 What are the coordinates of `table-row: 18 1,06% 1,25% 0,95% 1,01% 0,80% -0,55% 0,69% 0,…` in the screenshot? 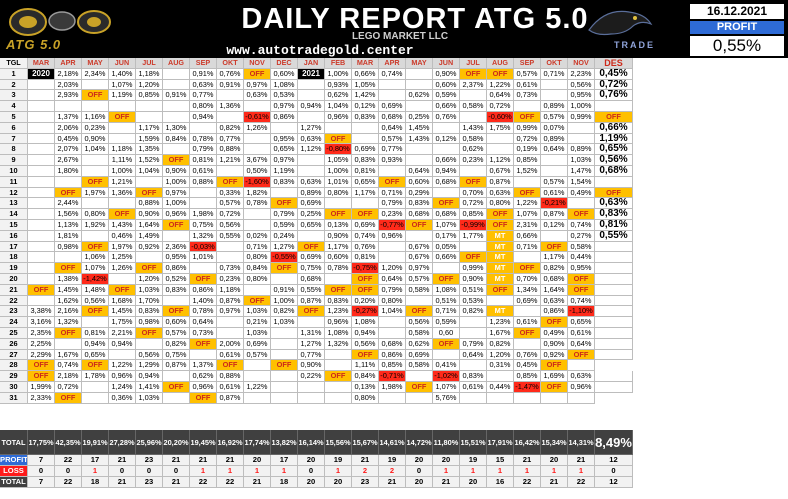 It's located at (394, 258).